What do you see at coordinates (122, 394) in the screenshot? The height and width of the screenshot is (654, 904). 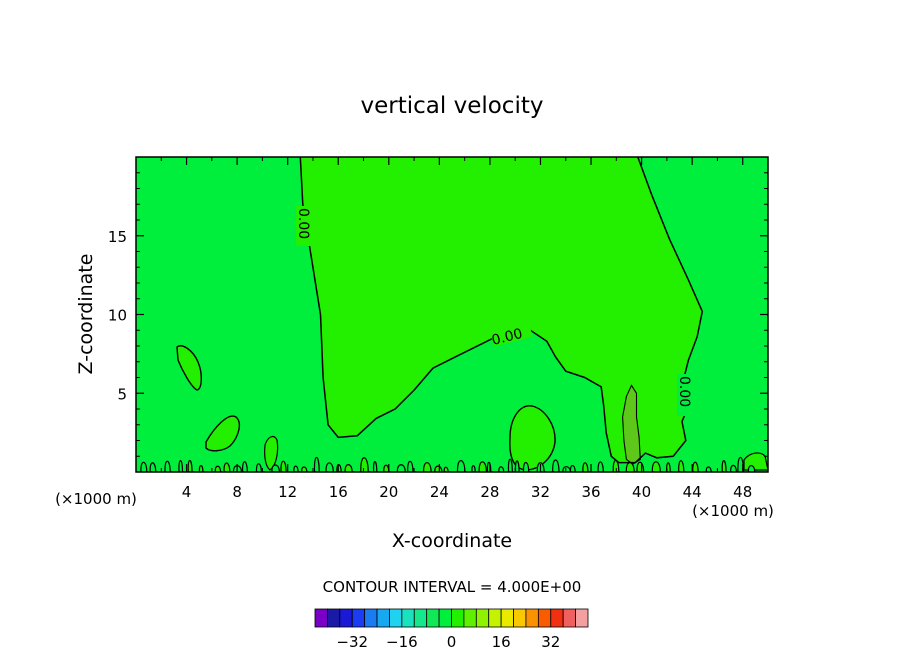 I see `y-tick-label: 5` at bounding box center [122, 394].